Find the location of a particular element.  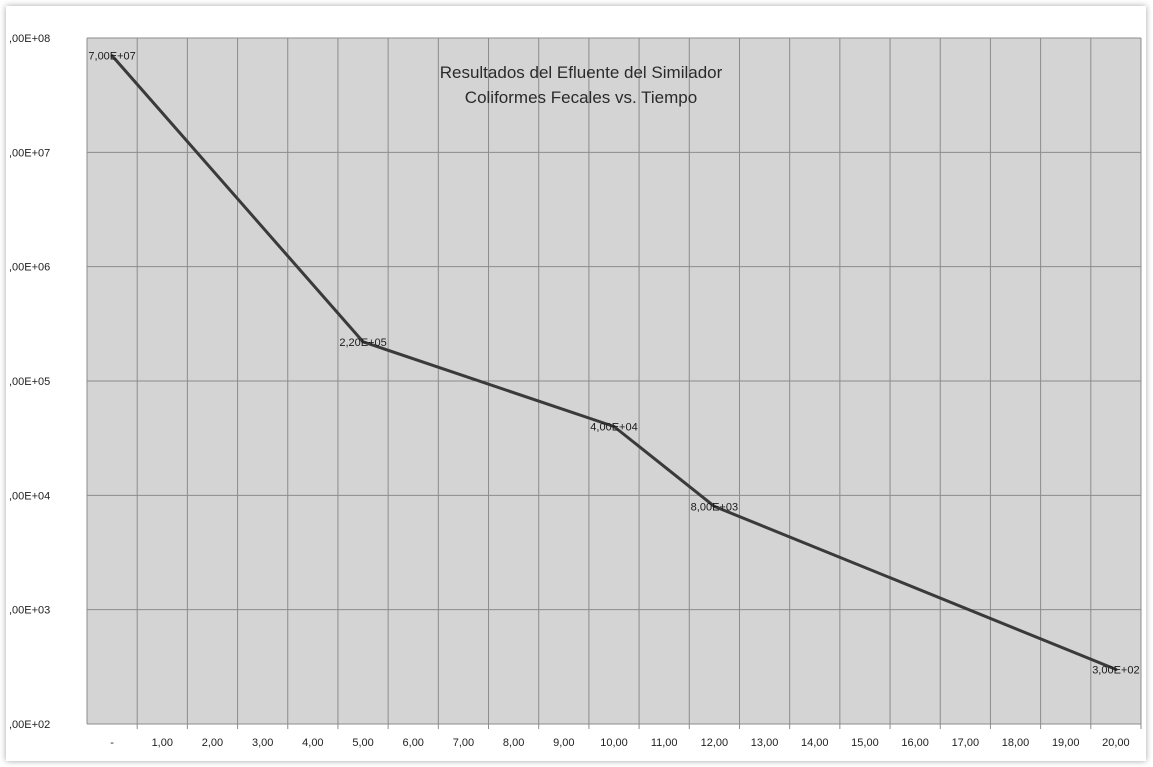

data-label: 2,20E+05 is located at coordinates (362, 343).